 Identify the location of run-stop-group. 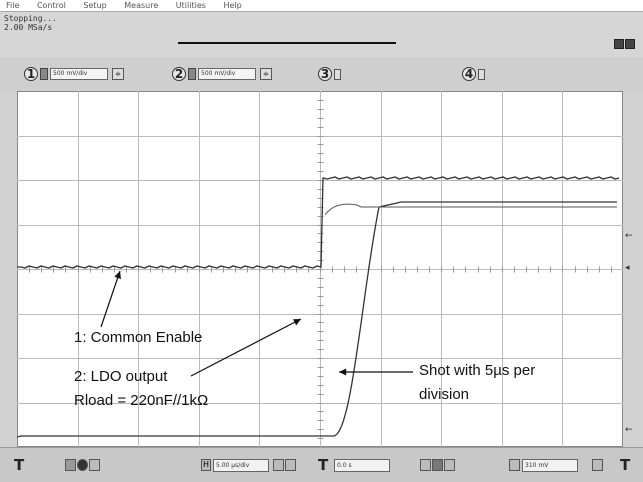
(82, 465).